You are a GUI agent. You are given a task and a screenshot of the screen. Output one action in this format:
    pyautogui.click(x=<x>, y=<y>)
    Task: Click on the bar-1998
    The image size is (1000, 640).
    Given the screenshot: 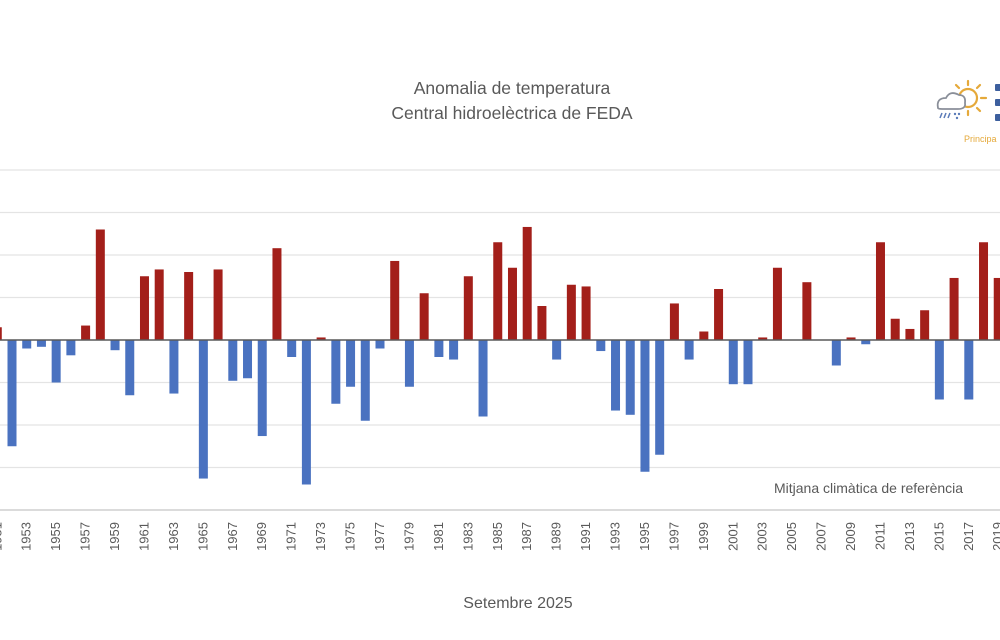 What is the action you would take?
    pyautogui.click(x=689, y=350)
    